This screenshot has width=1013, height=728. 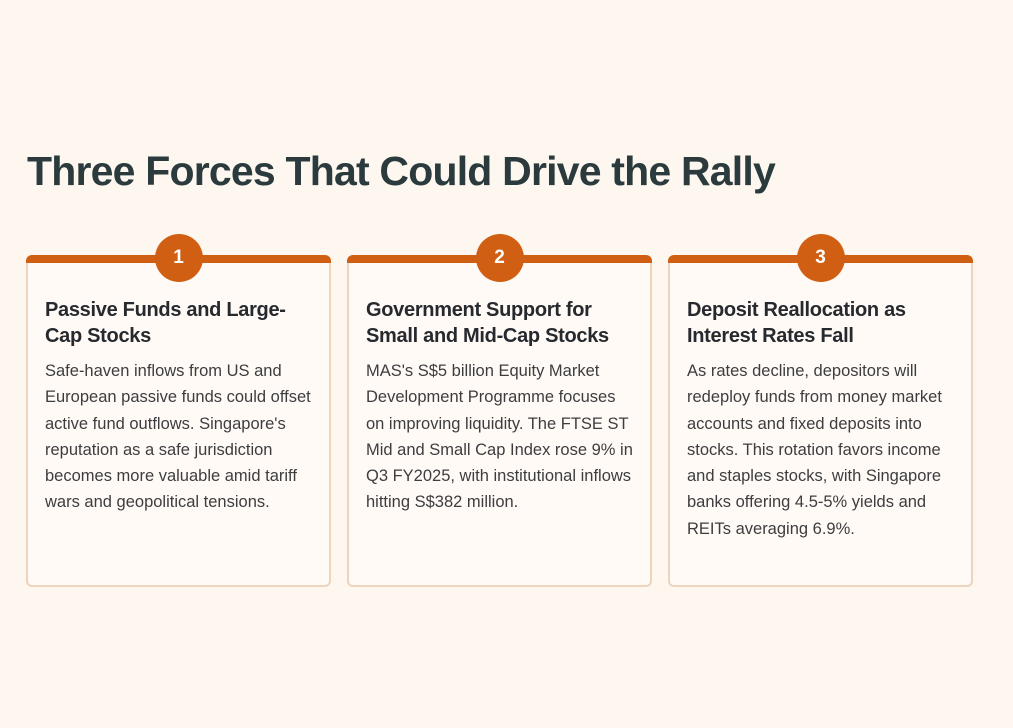 I want to click on card-number-badge: 1, so click(x=178, y=258).